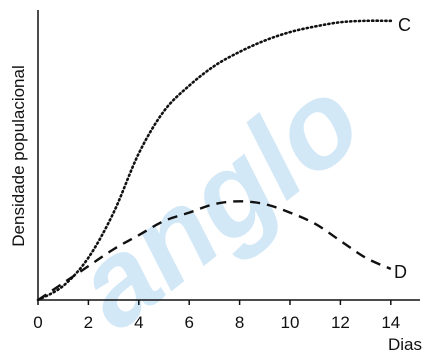 The height and width of the screenshot is (356, 428). Describe the element at coordinates (390, 322) in the screenshot. I see `x-tick-label-14: 14` at that location.